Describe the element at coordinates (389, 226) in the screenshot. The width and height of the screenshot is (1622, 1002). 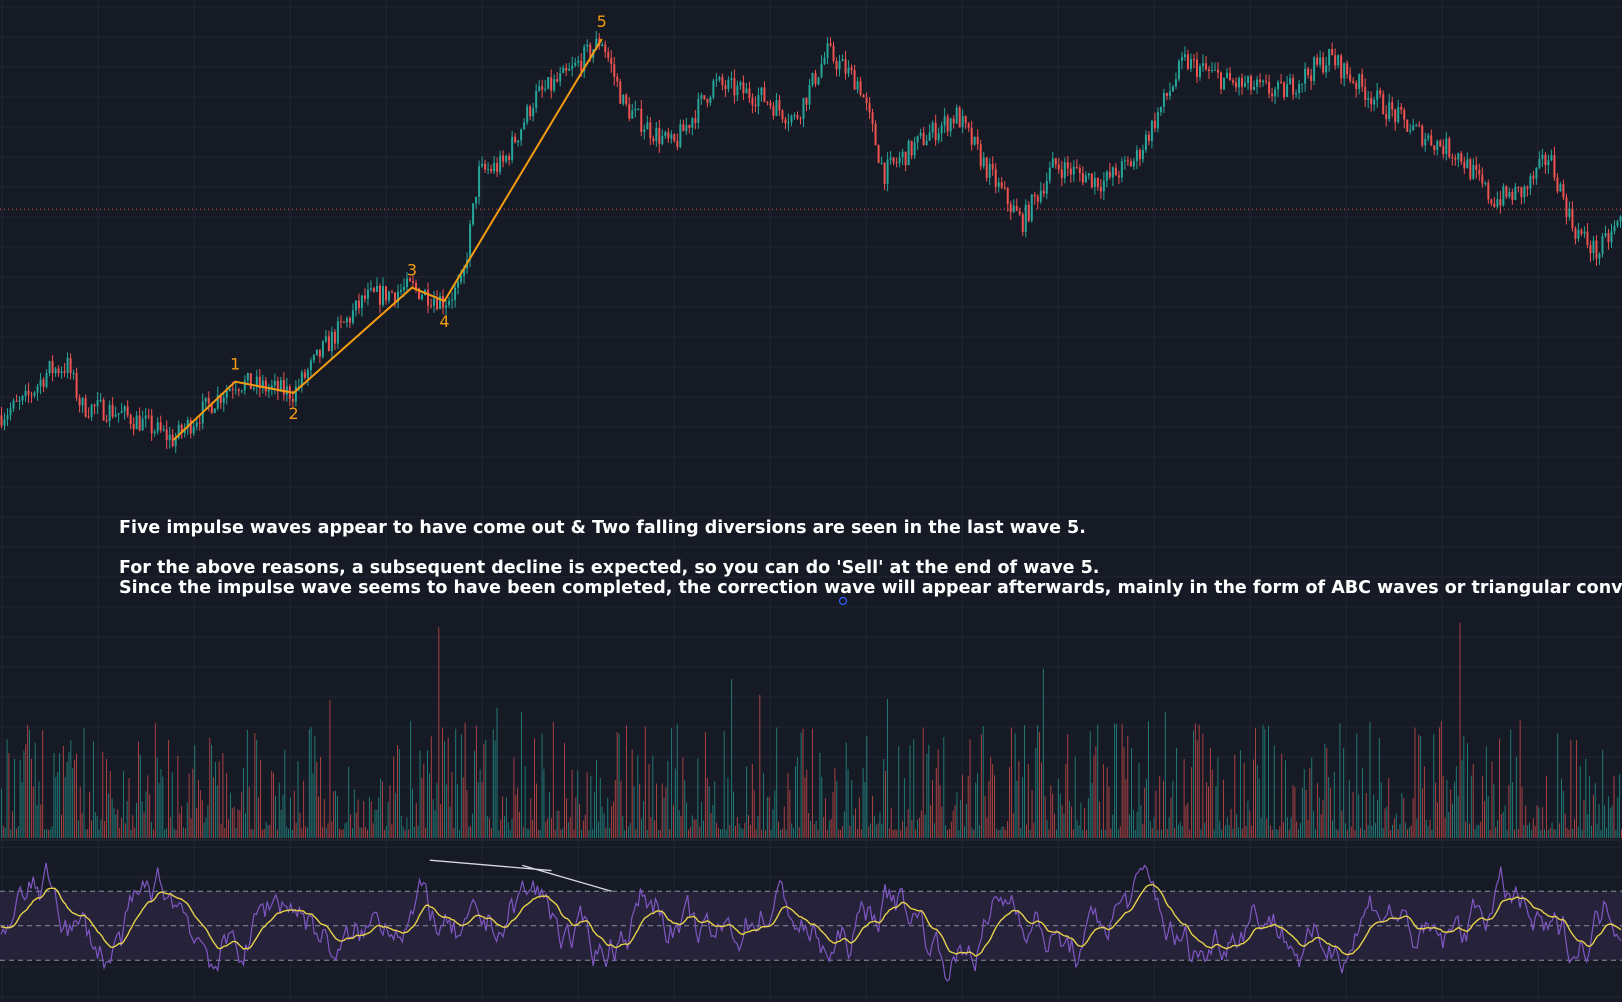
I see `elliott-wave-overlay: 1 2 3 4 5` at that location.